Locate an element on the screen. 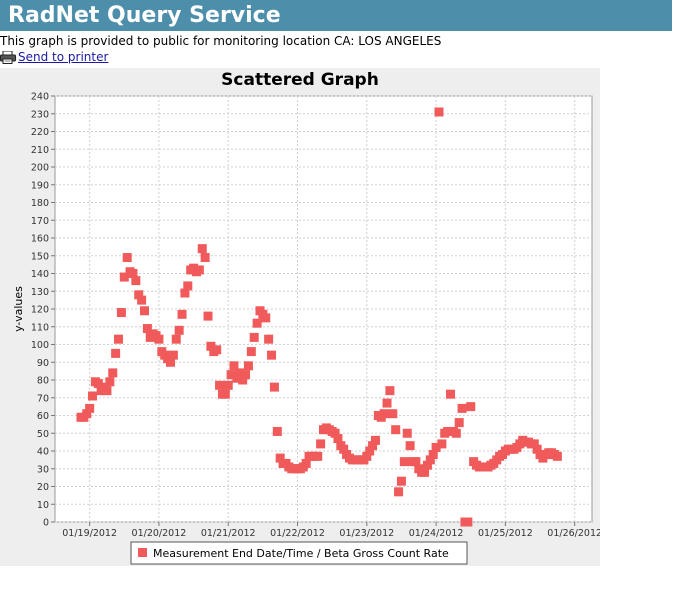  y-tick-label: 30 is located at coordinates (43, 469).